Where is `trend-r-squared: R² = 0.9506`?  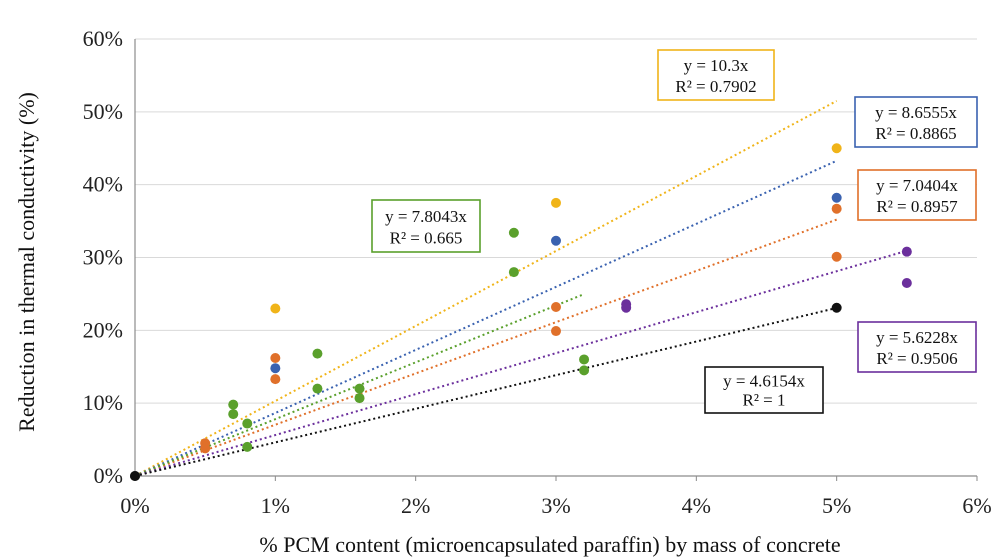
trend-r-squared: R² = 0.9506 is located at coordinates (916, 358).